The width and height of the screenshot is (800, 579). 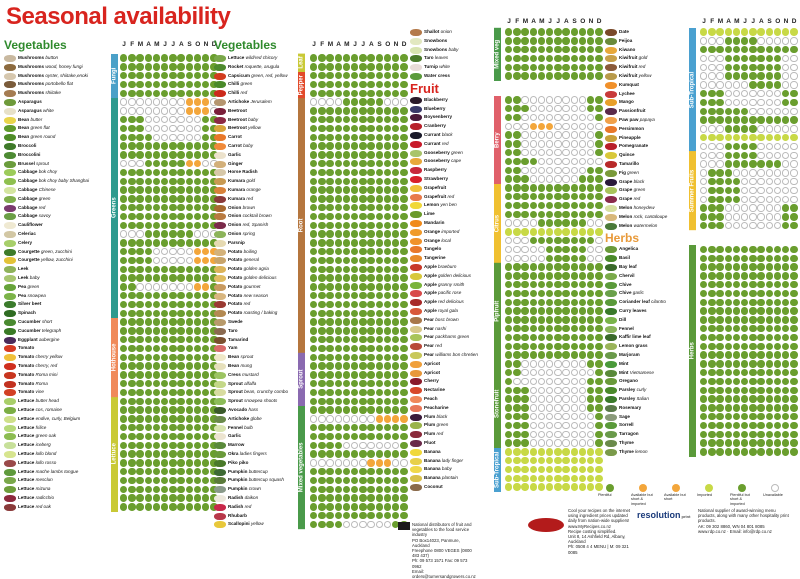 What do you see at coordinates (235, 401) in the screenshot?
I see `produce-name: Sprout` at bounding box center [235, 401].